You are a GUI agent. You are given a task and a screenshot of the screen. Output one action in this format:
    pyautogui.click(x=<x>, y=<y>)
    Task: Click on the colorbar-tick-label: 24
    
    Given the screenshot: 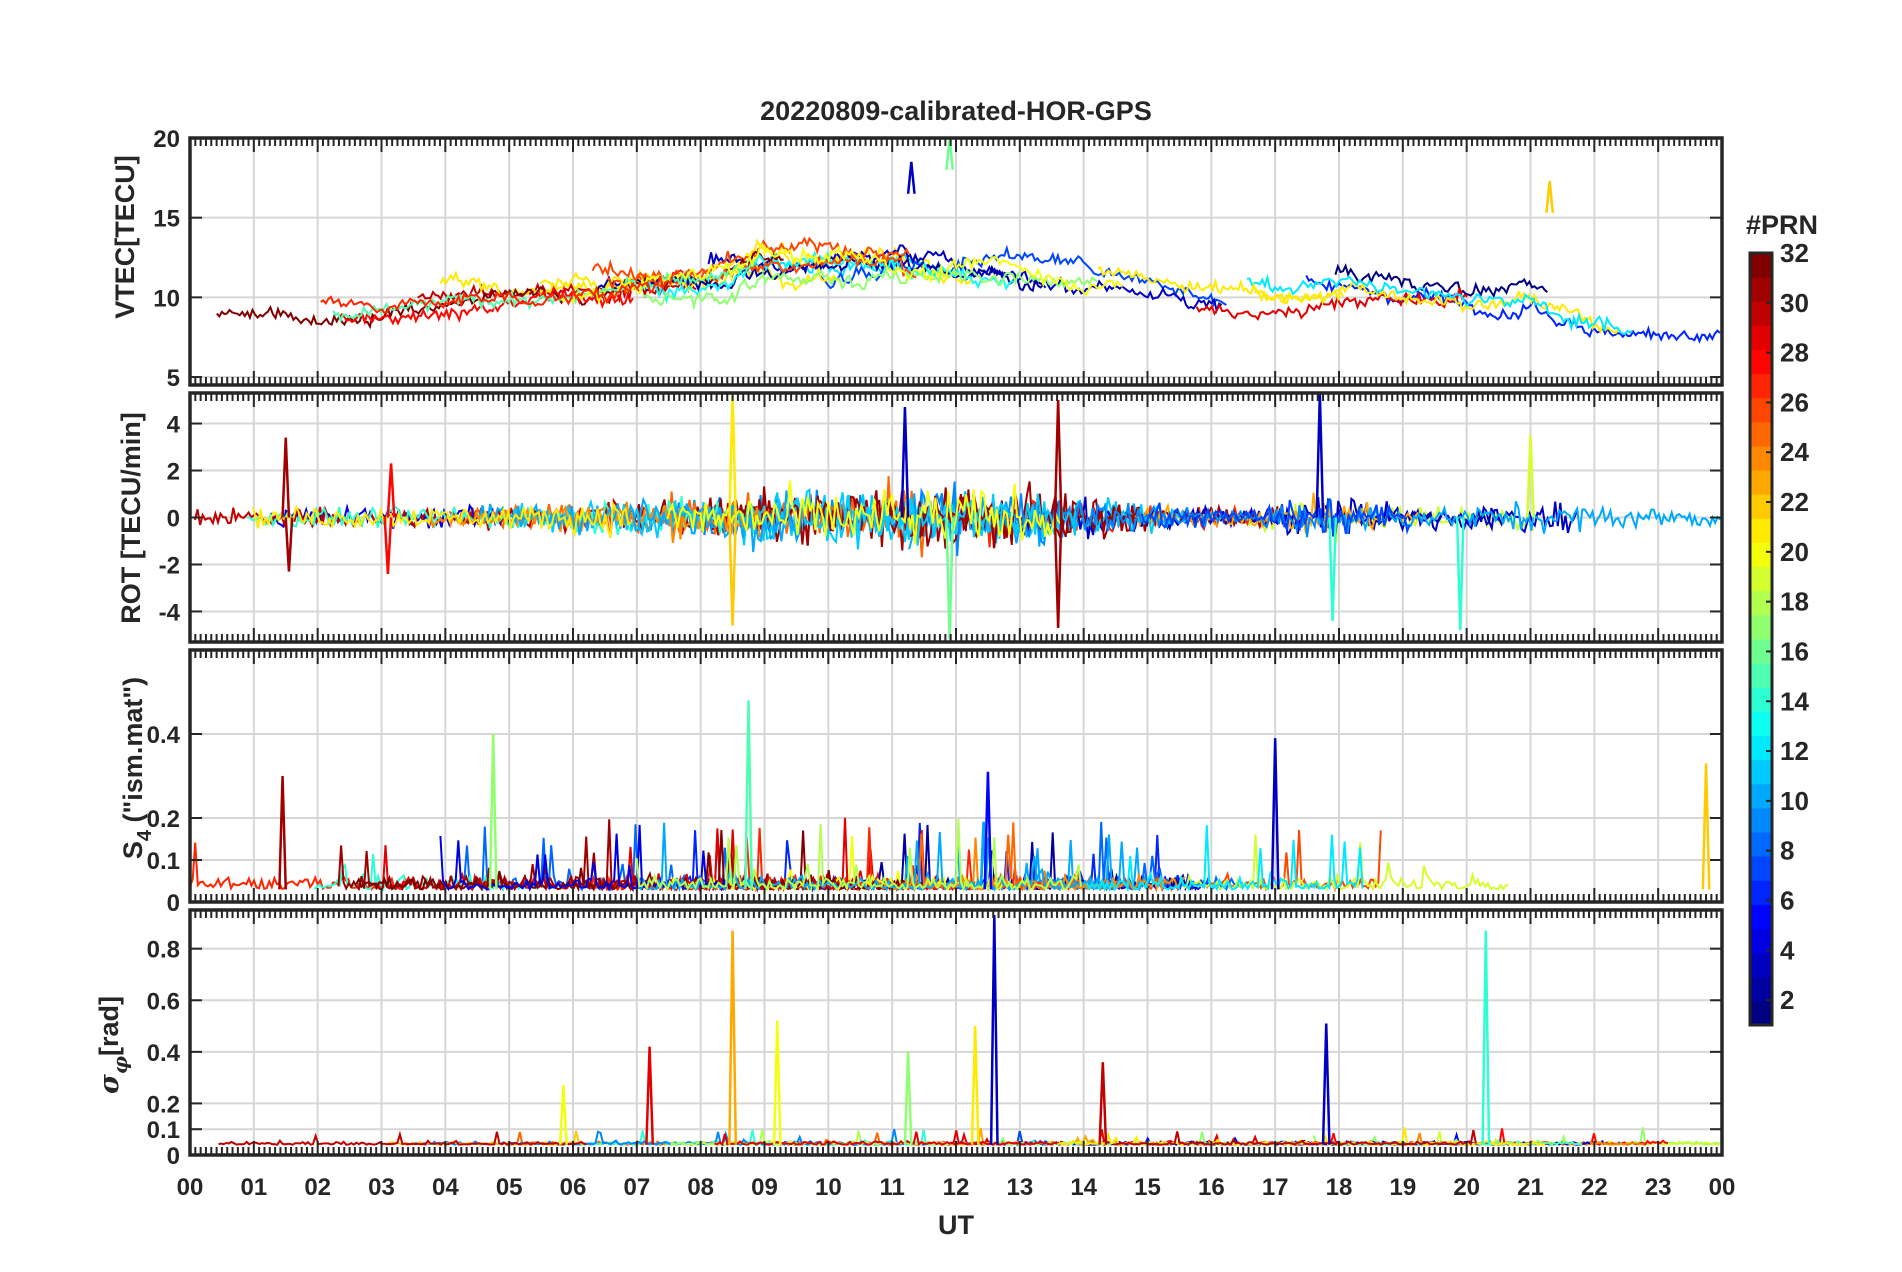 What is the action you would take?
    pyautogui.click(x=1794, y=452)
    